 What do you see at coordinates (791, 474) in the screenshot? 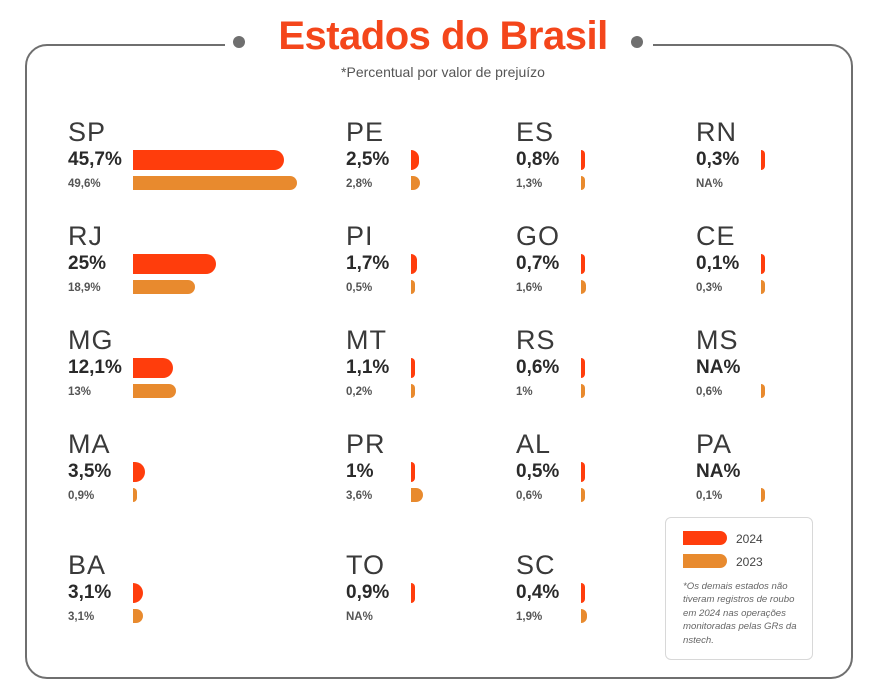
I see `state-pa: PA NA% 0,1%` at bounding box center [791, 474].